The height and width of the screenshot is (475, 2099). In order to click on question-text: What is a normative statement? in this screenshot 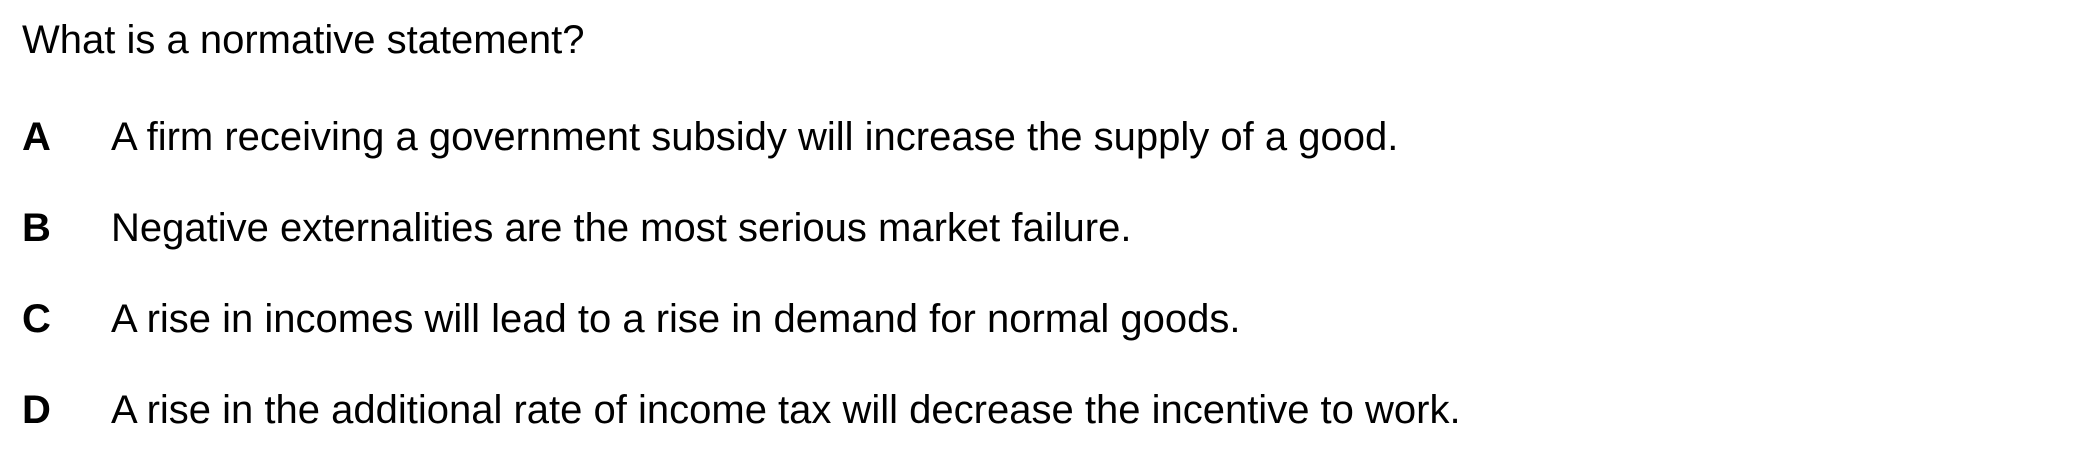, I will do `click(303, 40)`.